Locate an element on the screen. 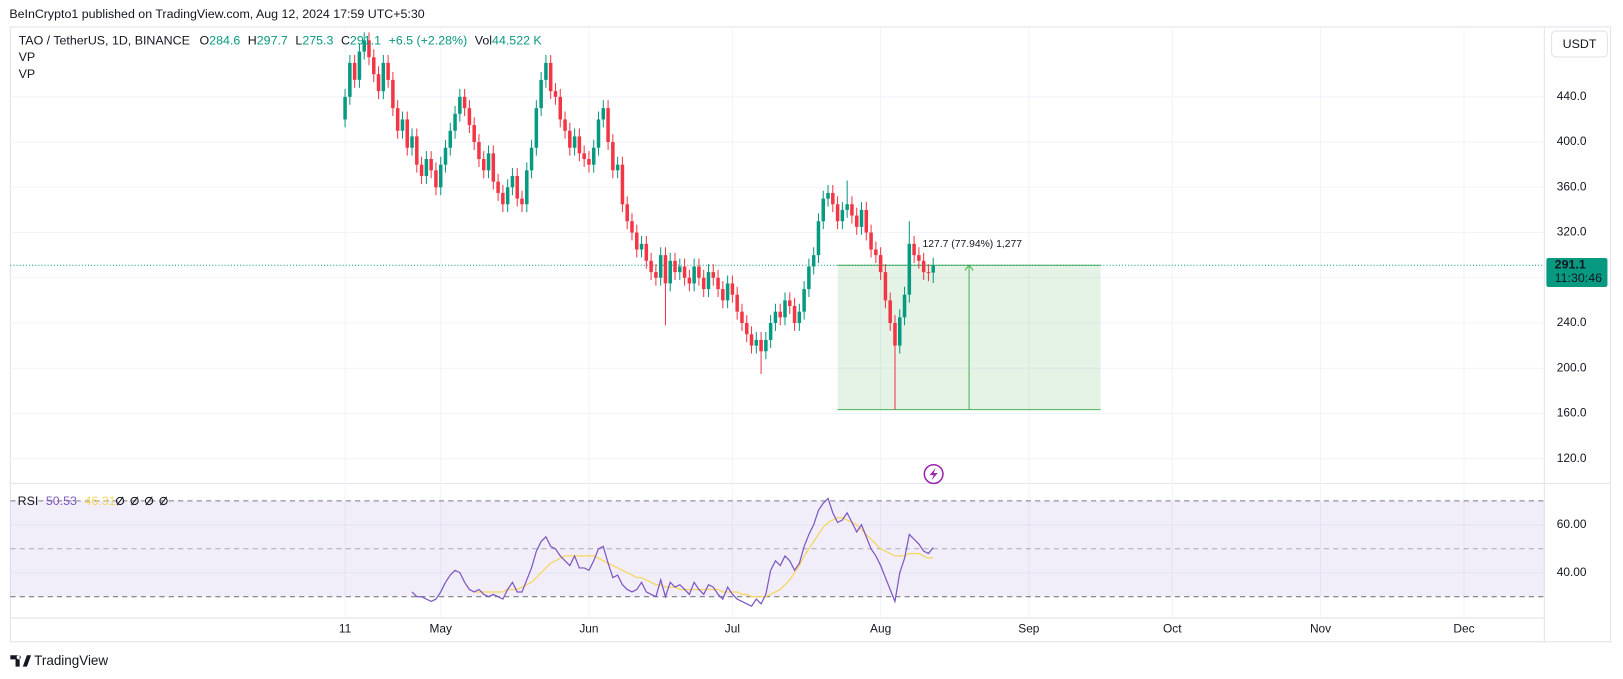 This screenshot has width=1623, height=679. legend-close: 291.1 is located at coordinates (365, 41).